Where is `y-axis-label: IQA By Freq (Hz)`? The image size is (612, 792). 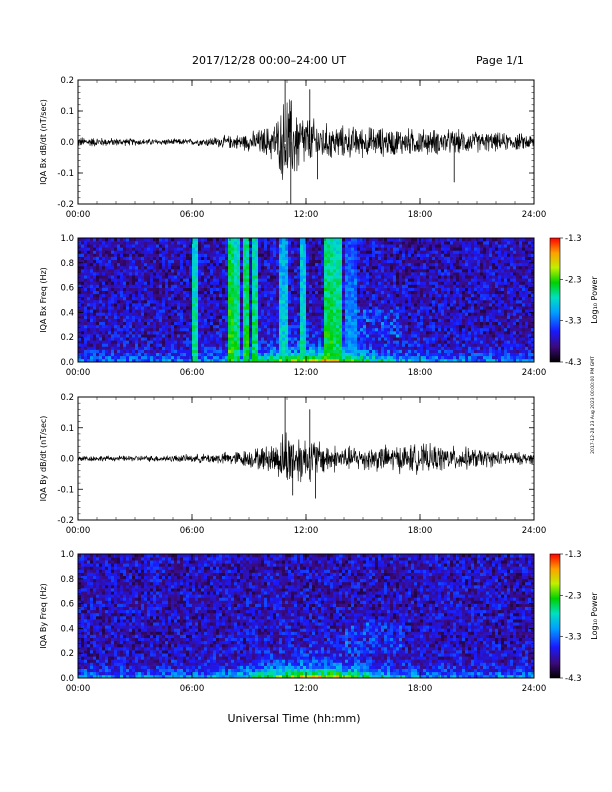
y-axis-label: IQA By Freq (Hz) is located at coordinates (43, 616).